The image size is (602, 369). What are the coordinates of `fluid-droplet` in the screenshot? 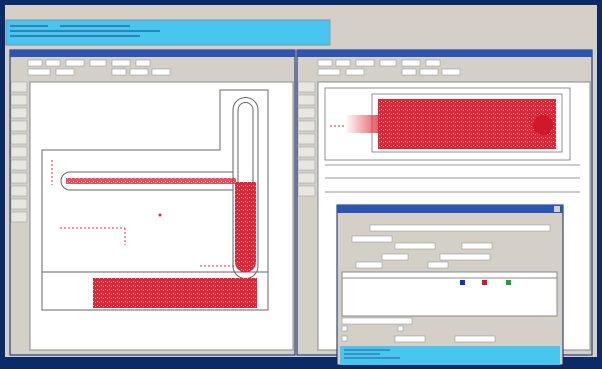 It's located at (543, 125).